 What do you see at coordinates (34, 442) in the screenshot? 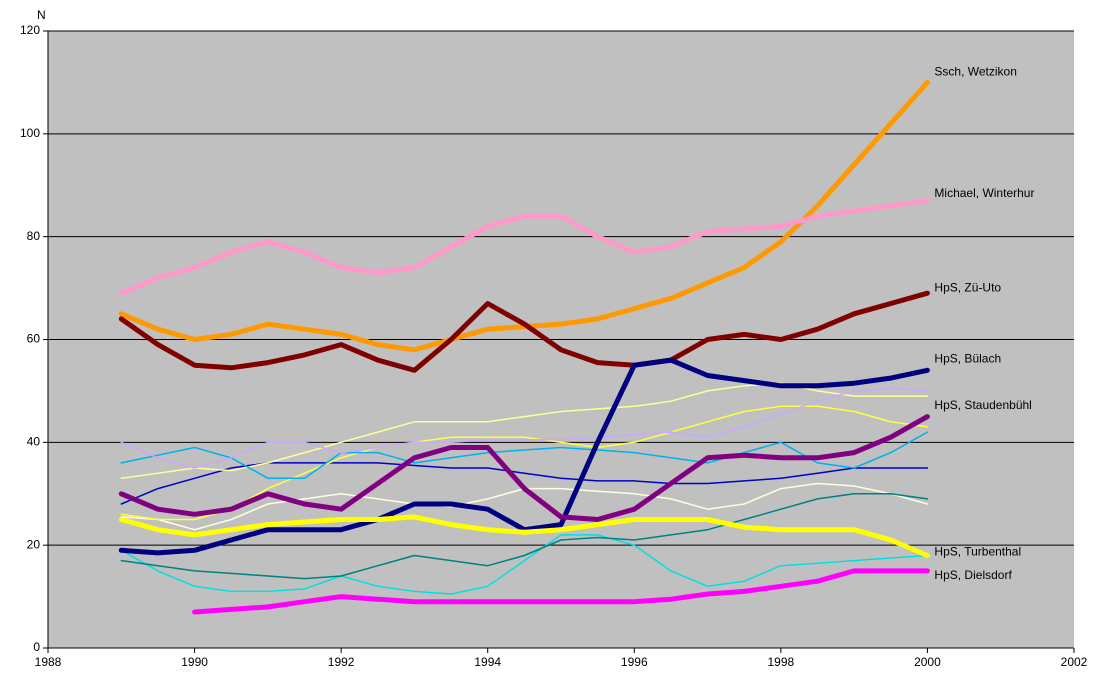
I see `y-tick-label: 40` at bounding box center [34, 442].